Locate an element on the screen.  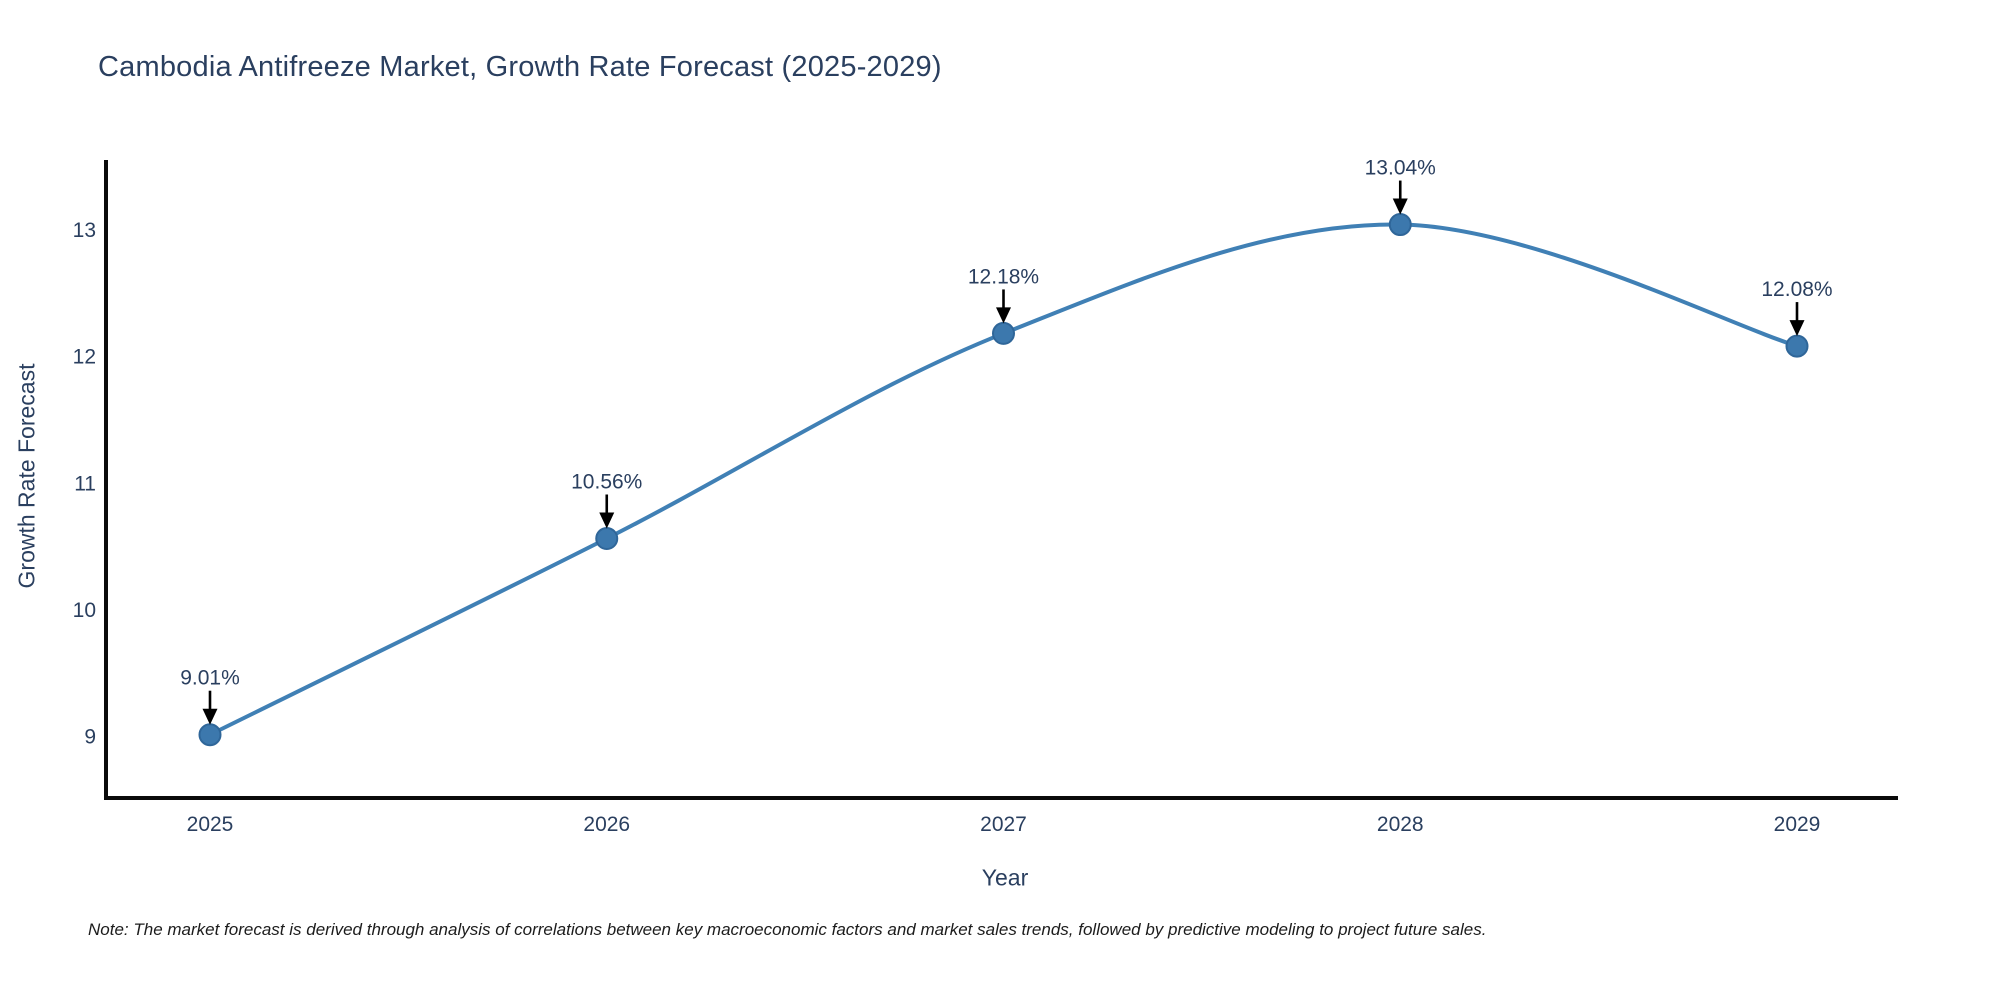
annotation-label-2026: 10.56% is located at coordinates (606, 481).